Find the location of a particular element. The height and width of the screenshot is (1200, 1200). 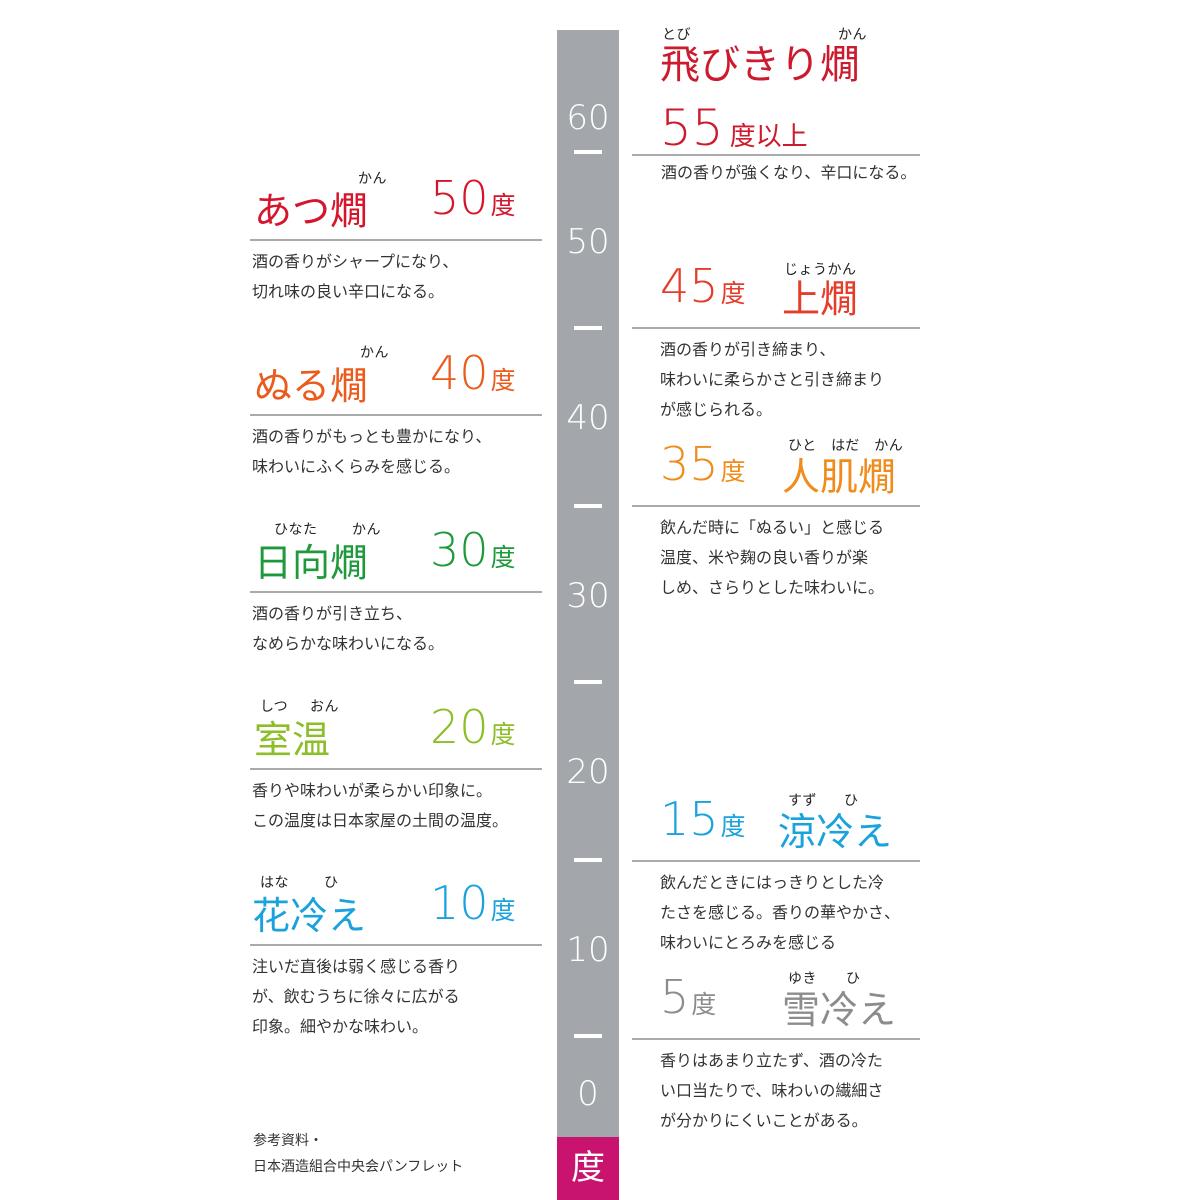

tobikiri-name: 飛びきり燗 is located at coordinates (760, 65).